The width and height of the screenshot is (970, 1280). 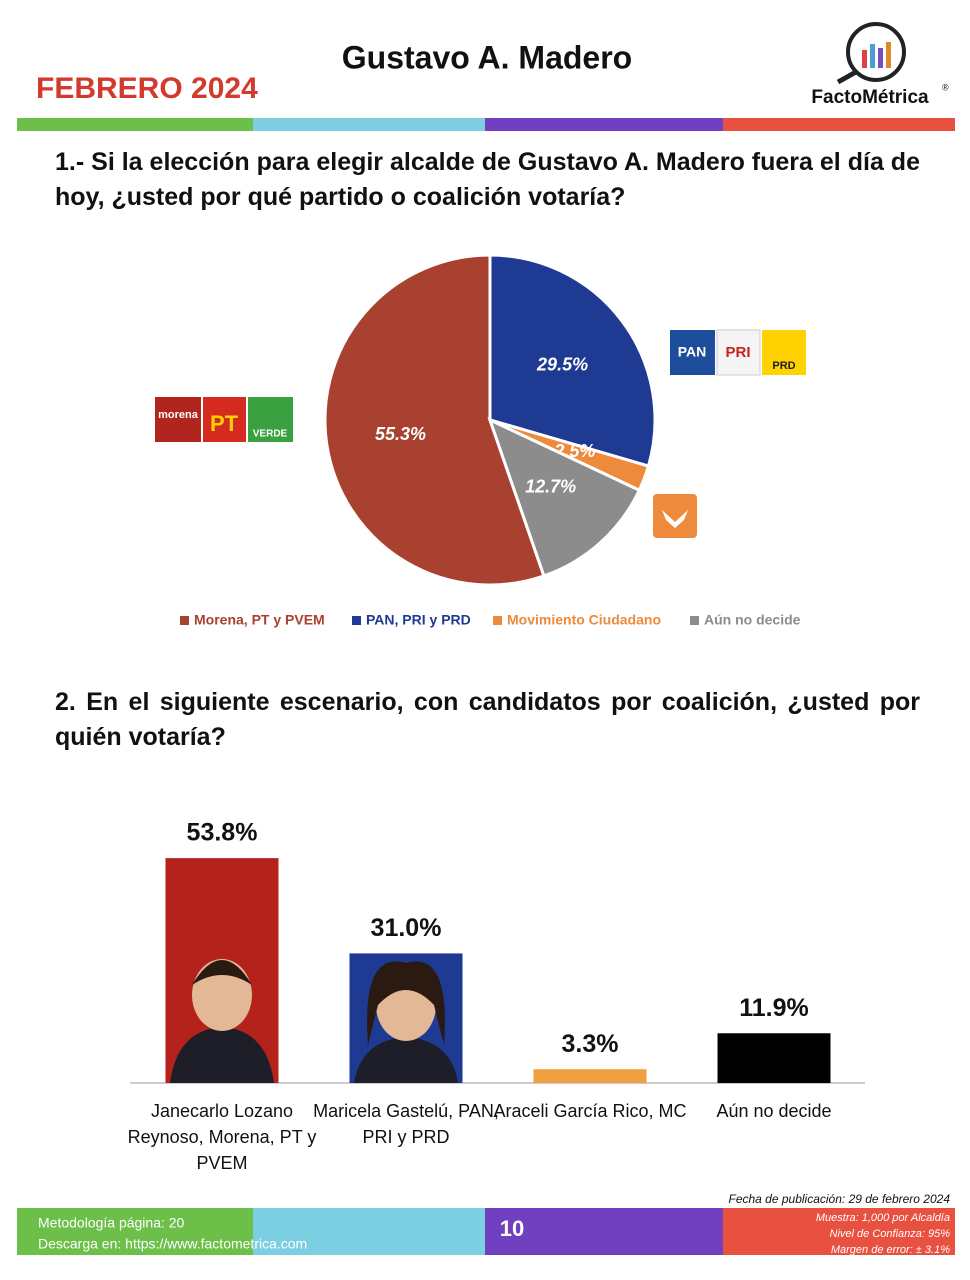 I want to click on logo-text: PRI, so click(x=737, y=352).